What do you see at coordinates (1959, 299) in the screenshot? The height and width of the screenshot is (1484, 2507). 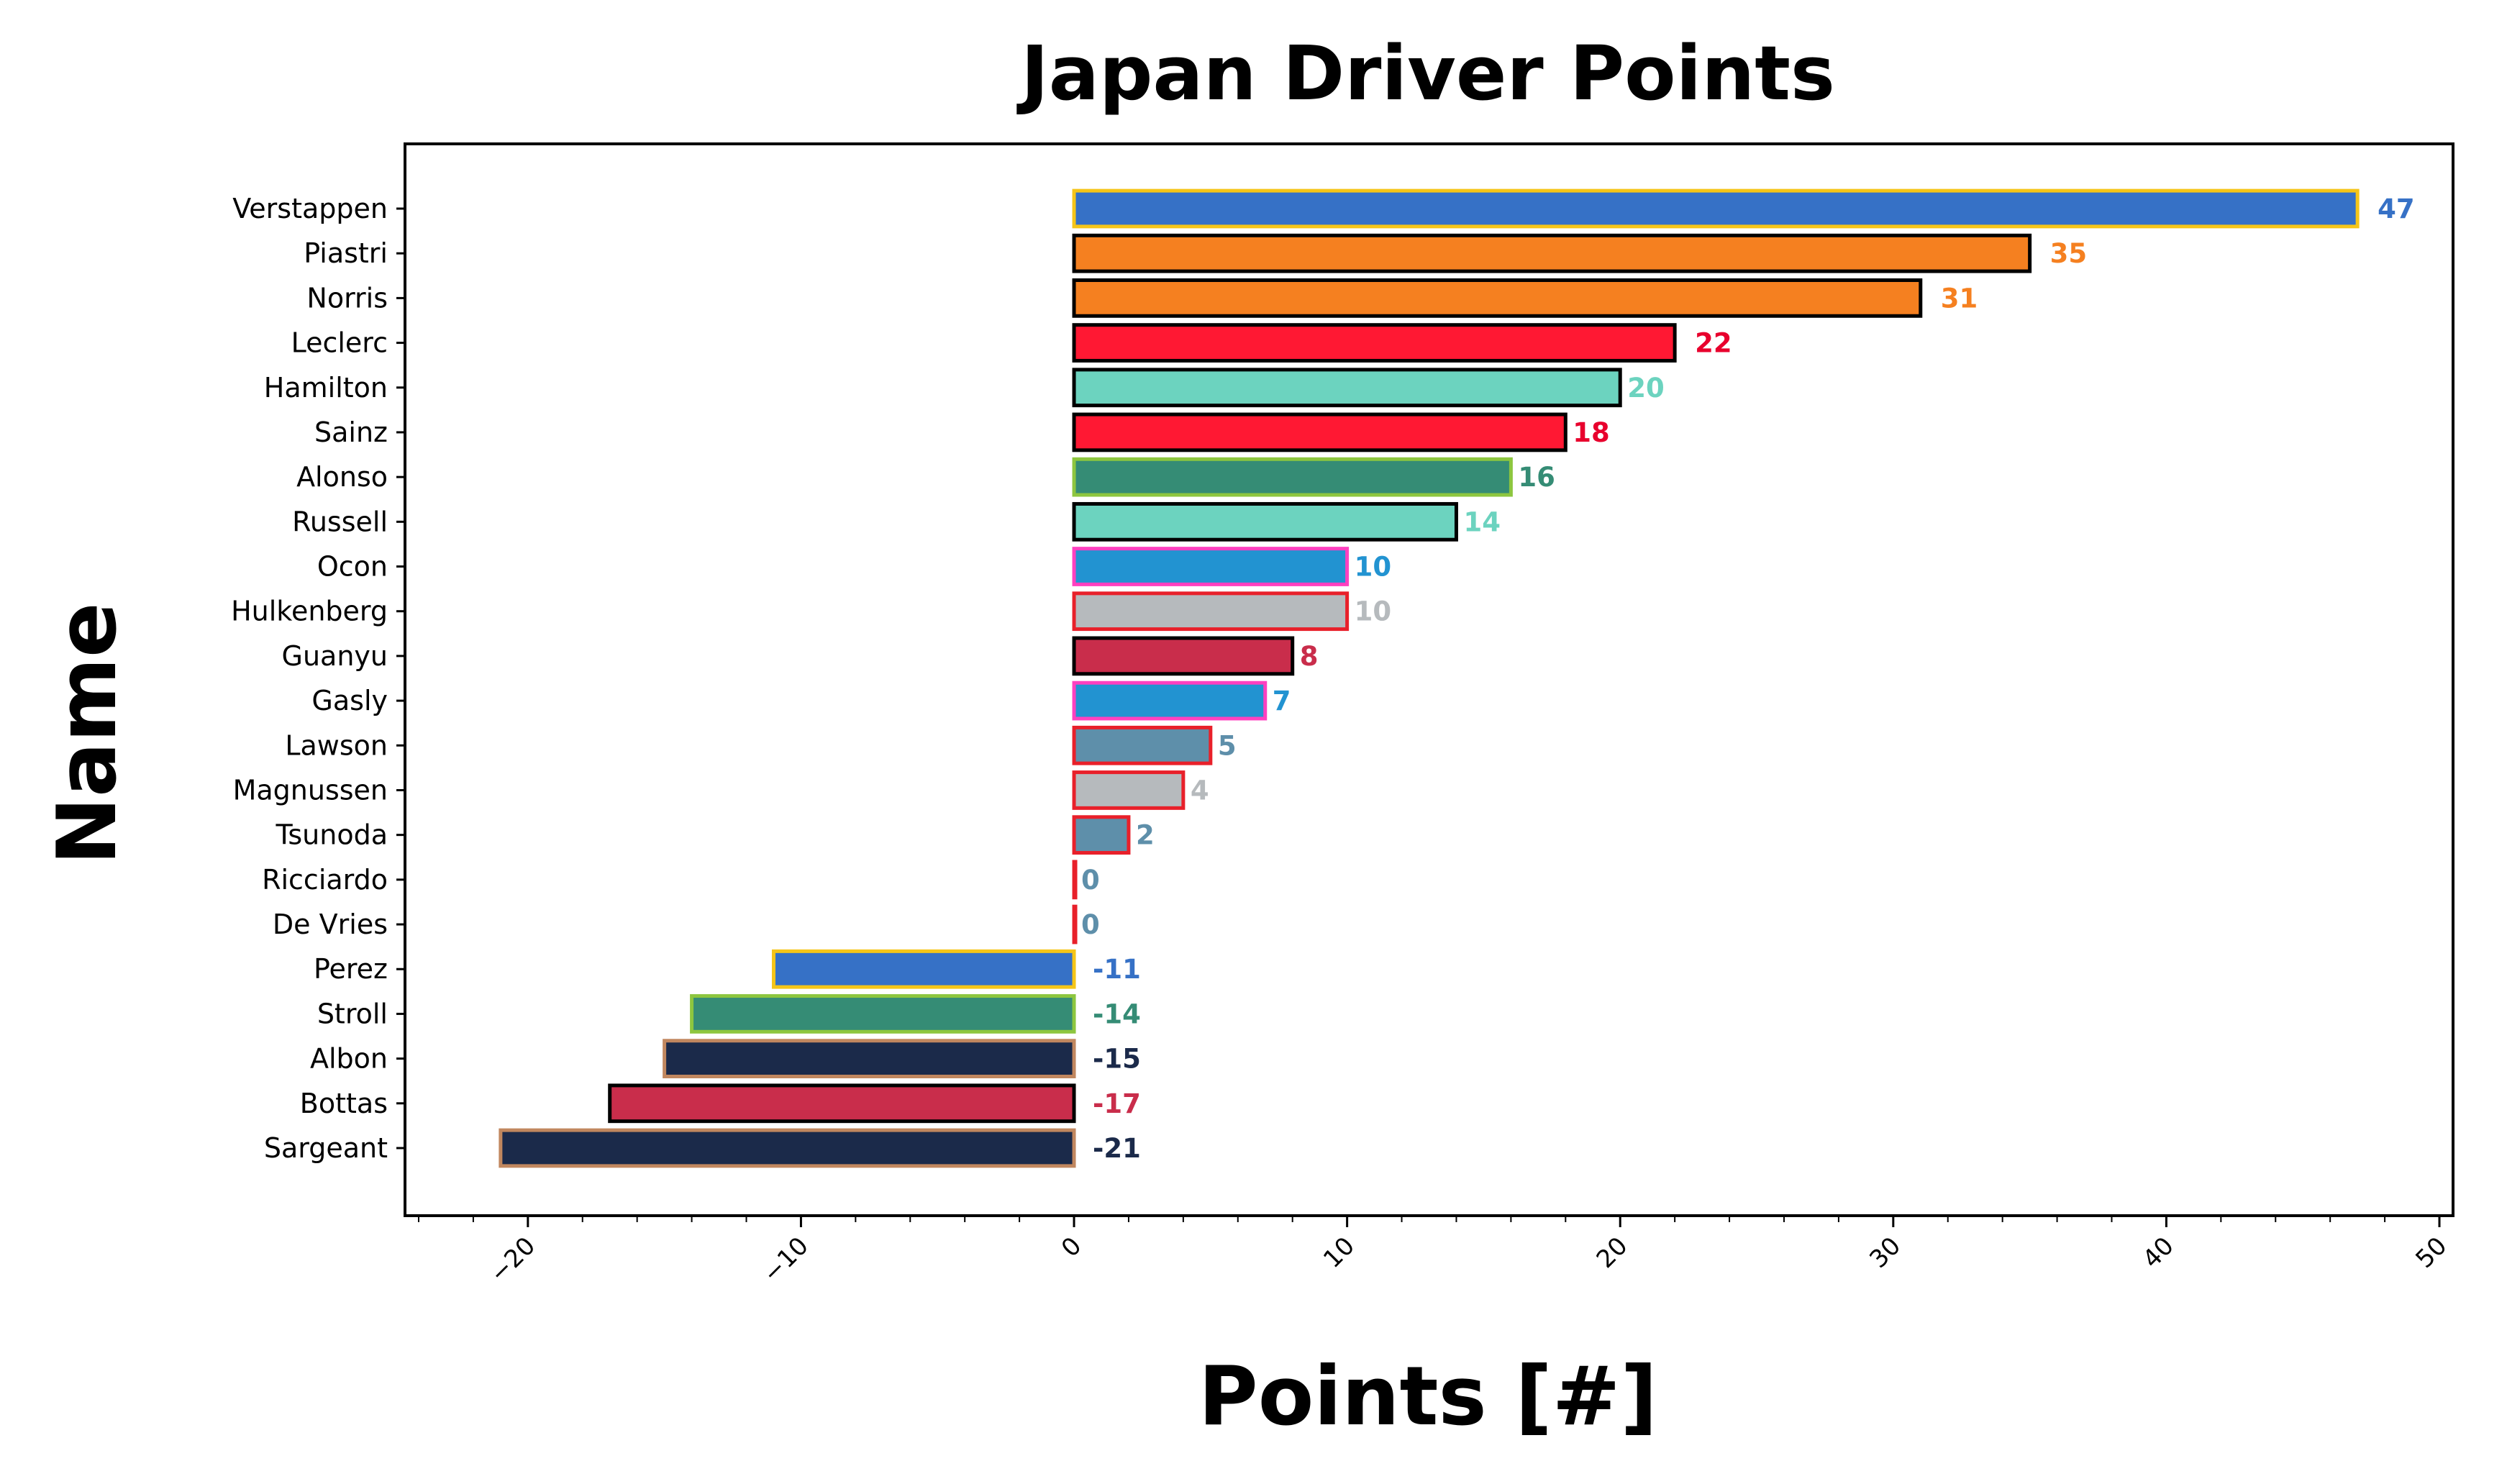 I see `value-label: 31` at bounding box center [1959, 299].